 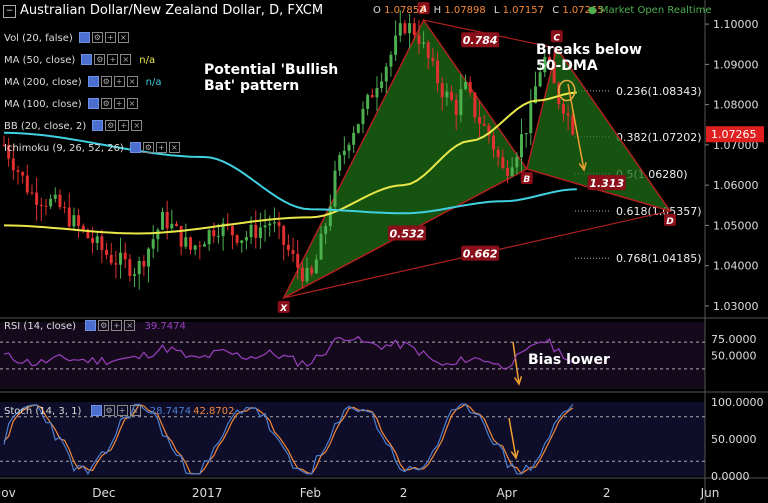 What do you see at coordinates (734, 339) in the screenshot?
I see `rsi-tick-label: 75.0000` at bounding box center [734, 339].